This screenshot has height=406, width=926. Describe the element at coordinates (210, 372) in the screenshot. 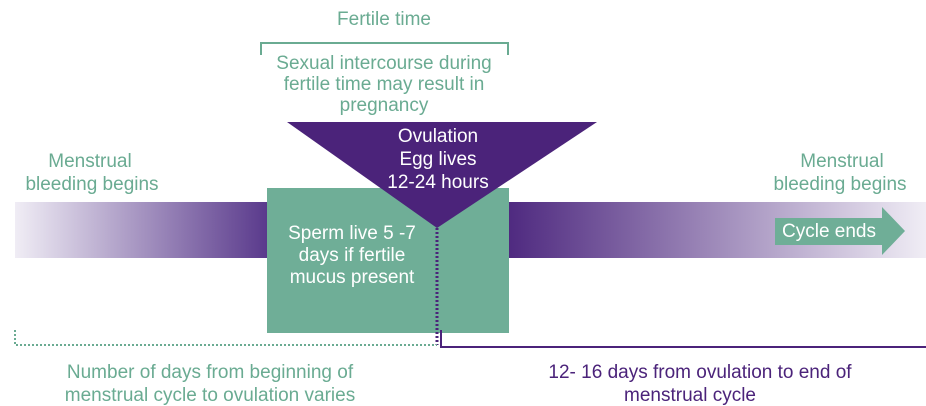

I see `before-label: Number of days from beginning of` at that location.